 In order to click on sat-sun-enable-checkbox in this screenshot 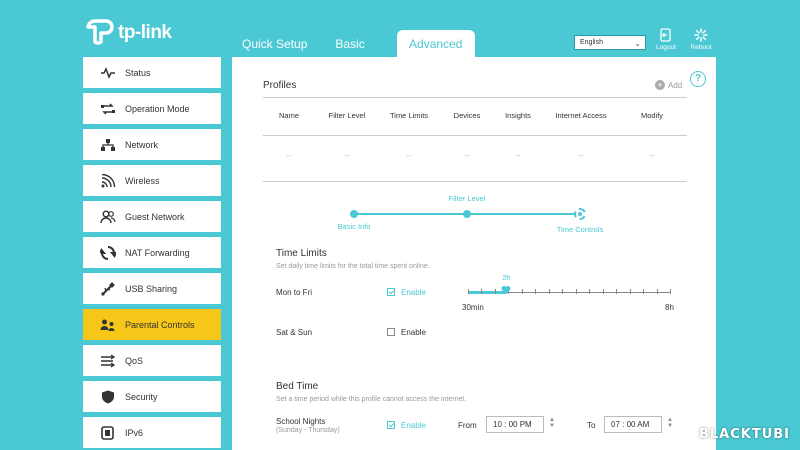, I will do `click(391, 332)`.